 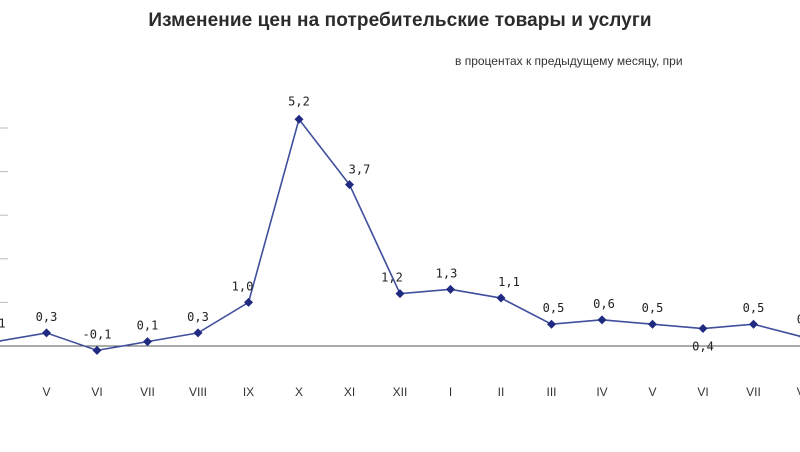 What do you see at coordinates (604, 304) in the screenshot?
I see `data-label: 0,6` at bounding box center [604, 304].